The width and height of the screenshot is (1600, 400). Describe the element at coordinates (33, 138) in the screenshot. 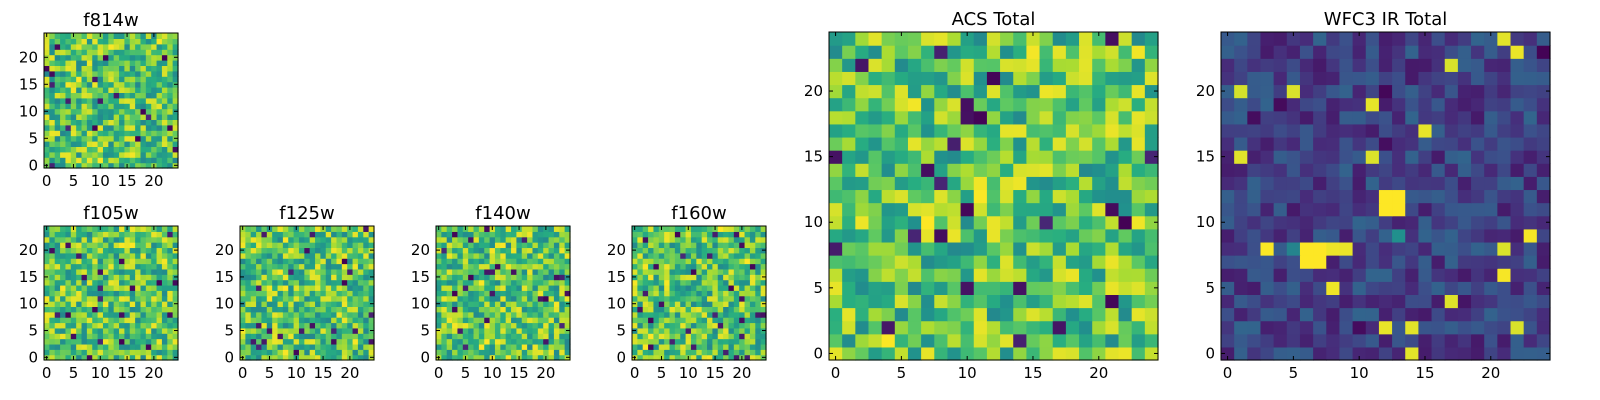

I see `y-tick-label: 5` at that location.